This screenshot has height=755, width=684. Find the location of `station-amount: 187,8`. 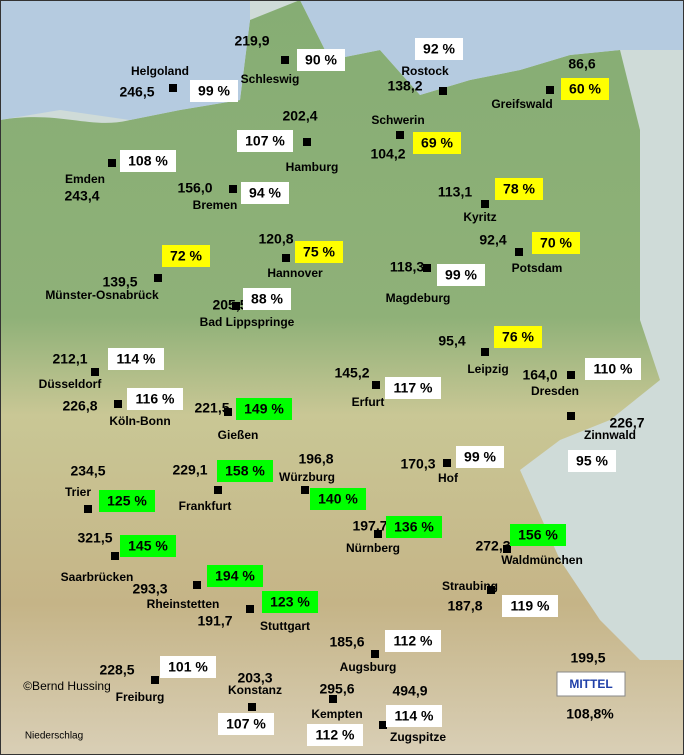

station-amount: 187,8 is located at coordinates (464, 606).